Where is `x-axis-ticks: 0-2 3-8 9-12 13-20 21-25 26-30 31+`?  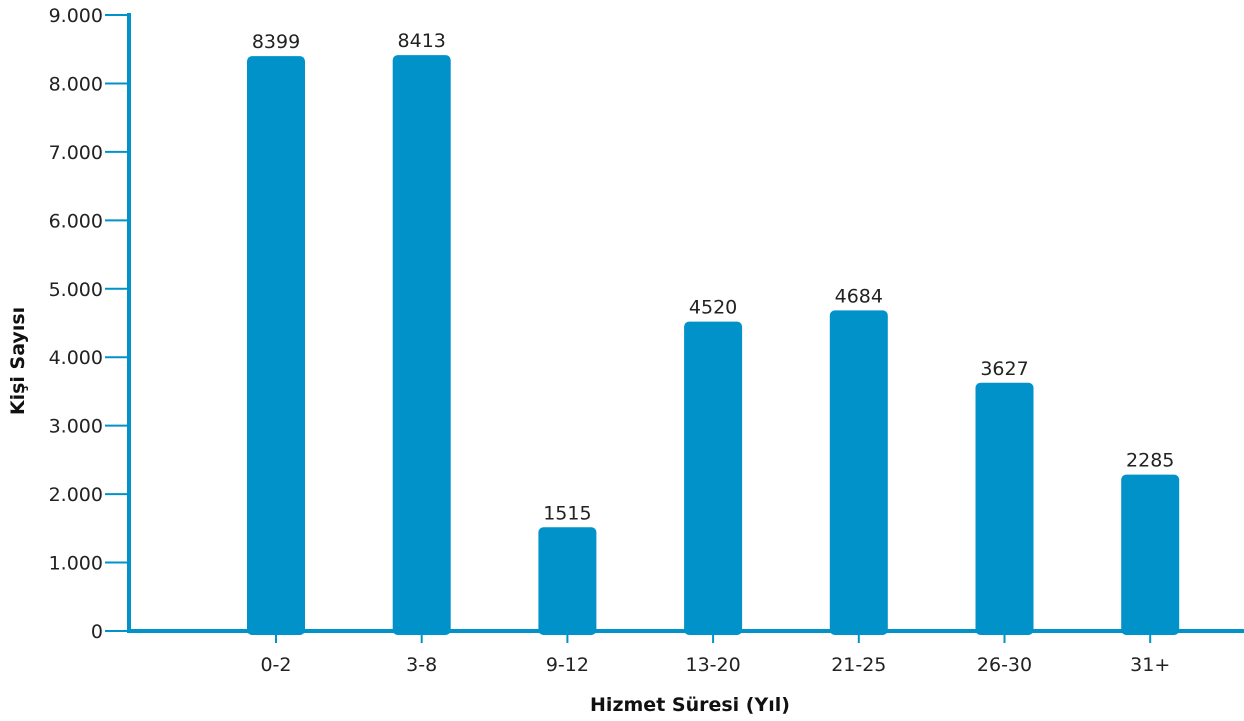 x-axis-ticks: 0-2 3-8 9-12 13-20 21-25 26-30 31+ is located at coordinates (715, 653).